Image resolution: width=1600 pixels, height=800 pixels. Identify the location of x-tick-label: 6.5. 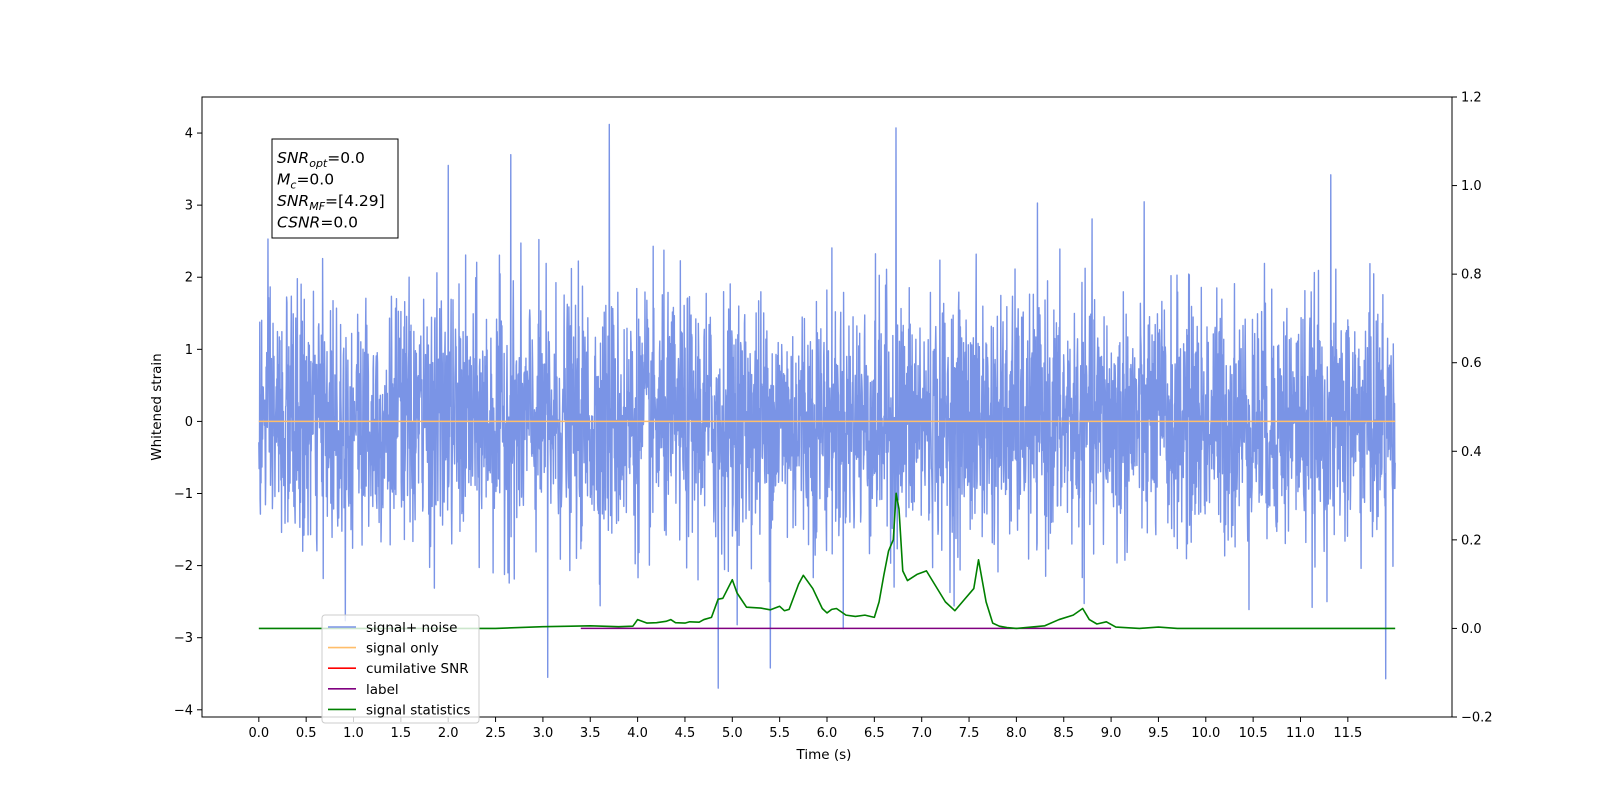
(874, 733).